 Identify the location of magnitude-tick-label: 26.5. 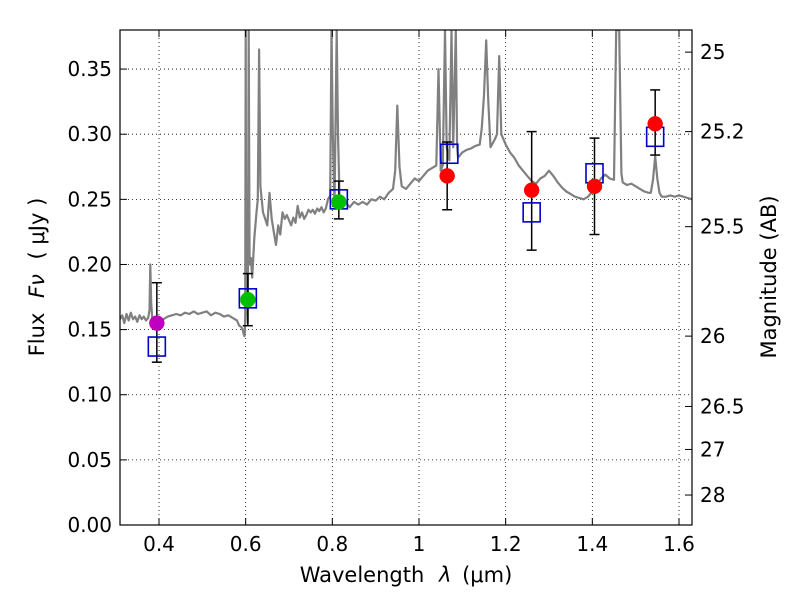
(722, 406).